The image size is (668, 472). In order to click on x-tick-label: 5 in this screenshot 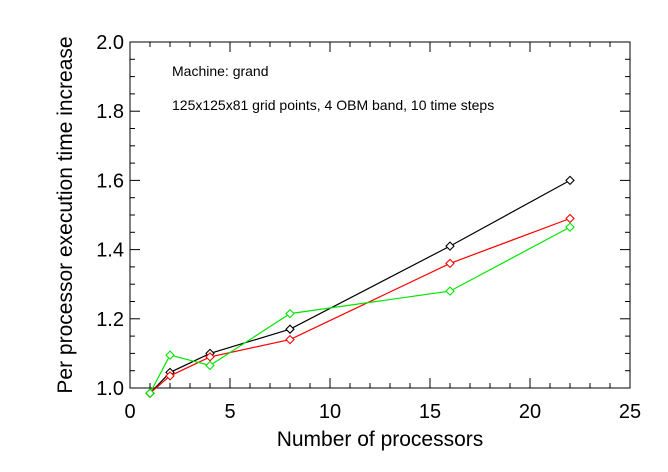, I will do `click(229, 412)`.